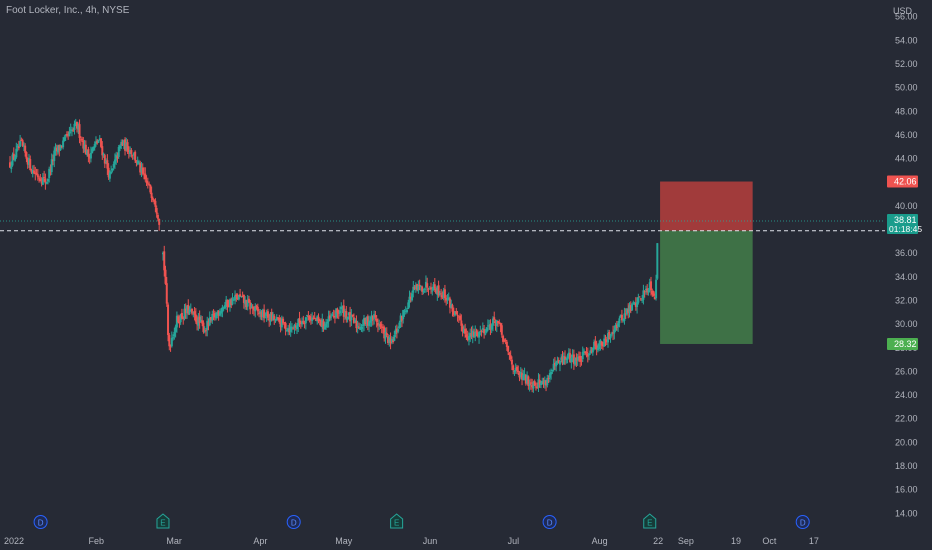 The image size is (932, 550). What do you see at coordinates (906, 371) in the screenshot?
I see `price-tick-label: 26.00` at bounding box center [906, 371].